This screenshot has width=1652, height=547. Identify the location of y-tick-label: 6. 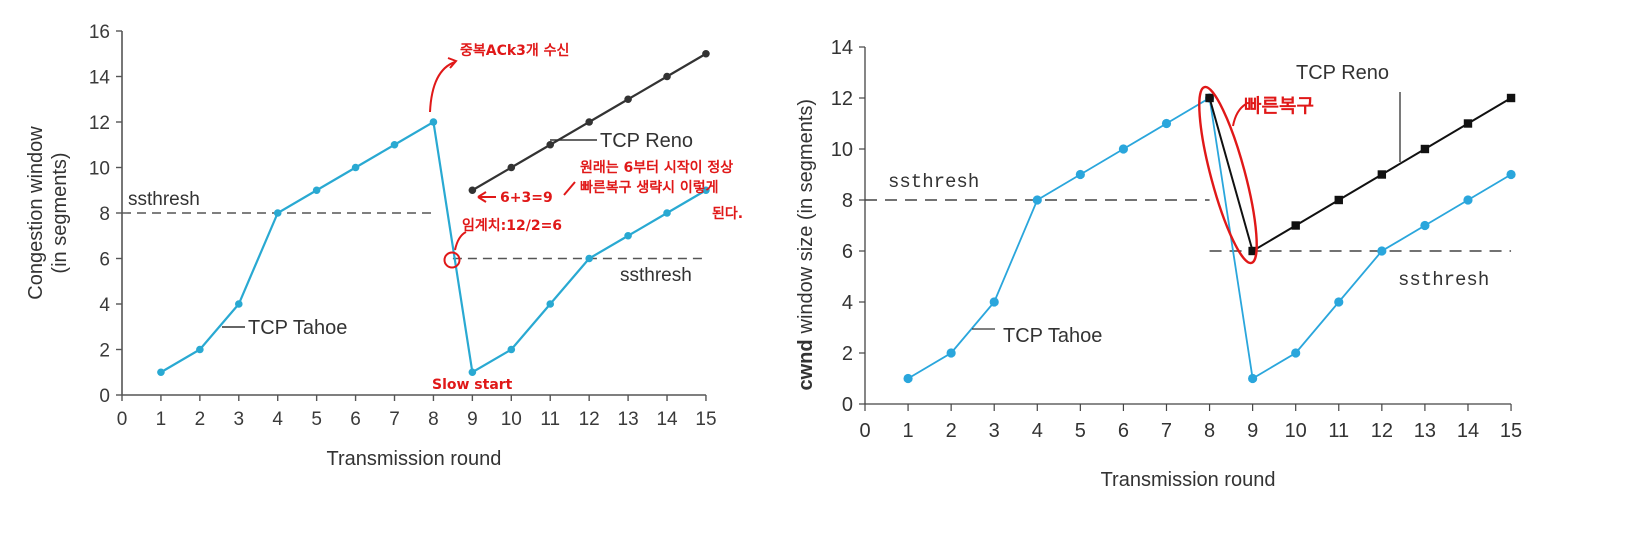
(104, 260).